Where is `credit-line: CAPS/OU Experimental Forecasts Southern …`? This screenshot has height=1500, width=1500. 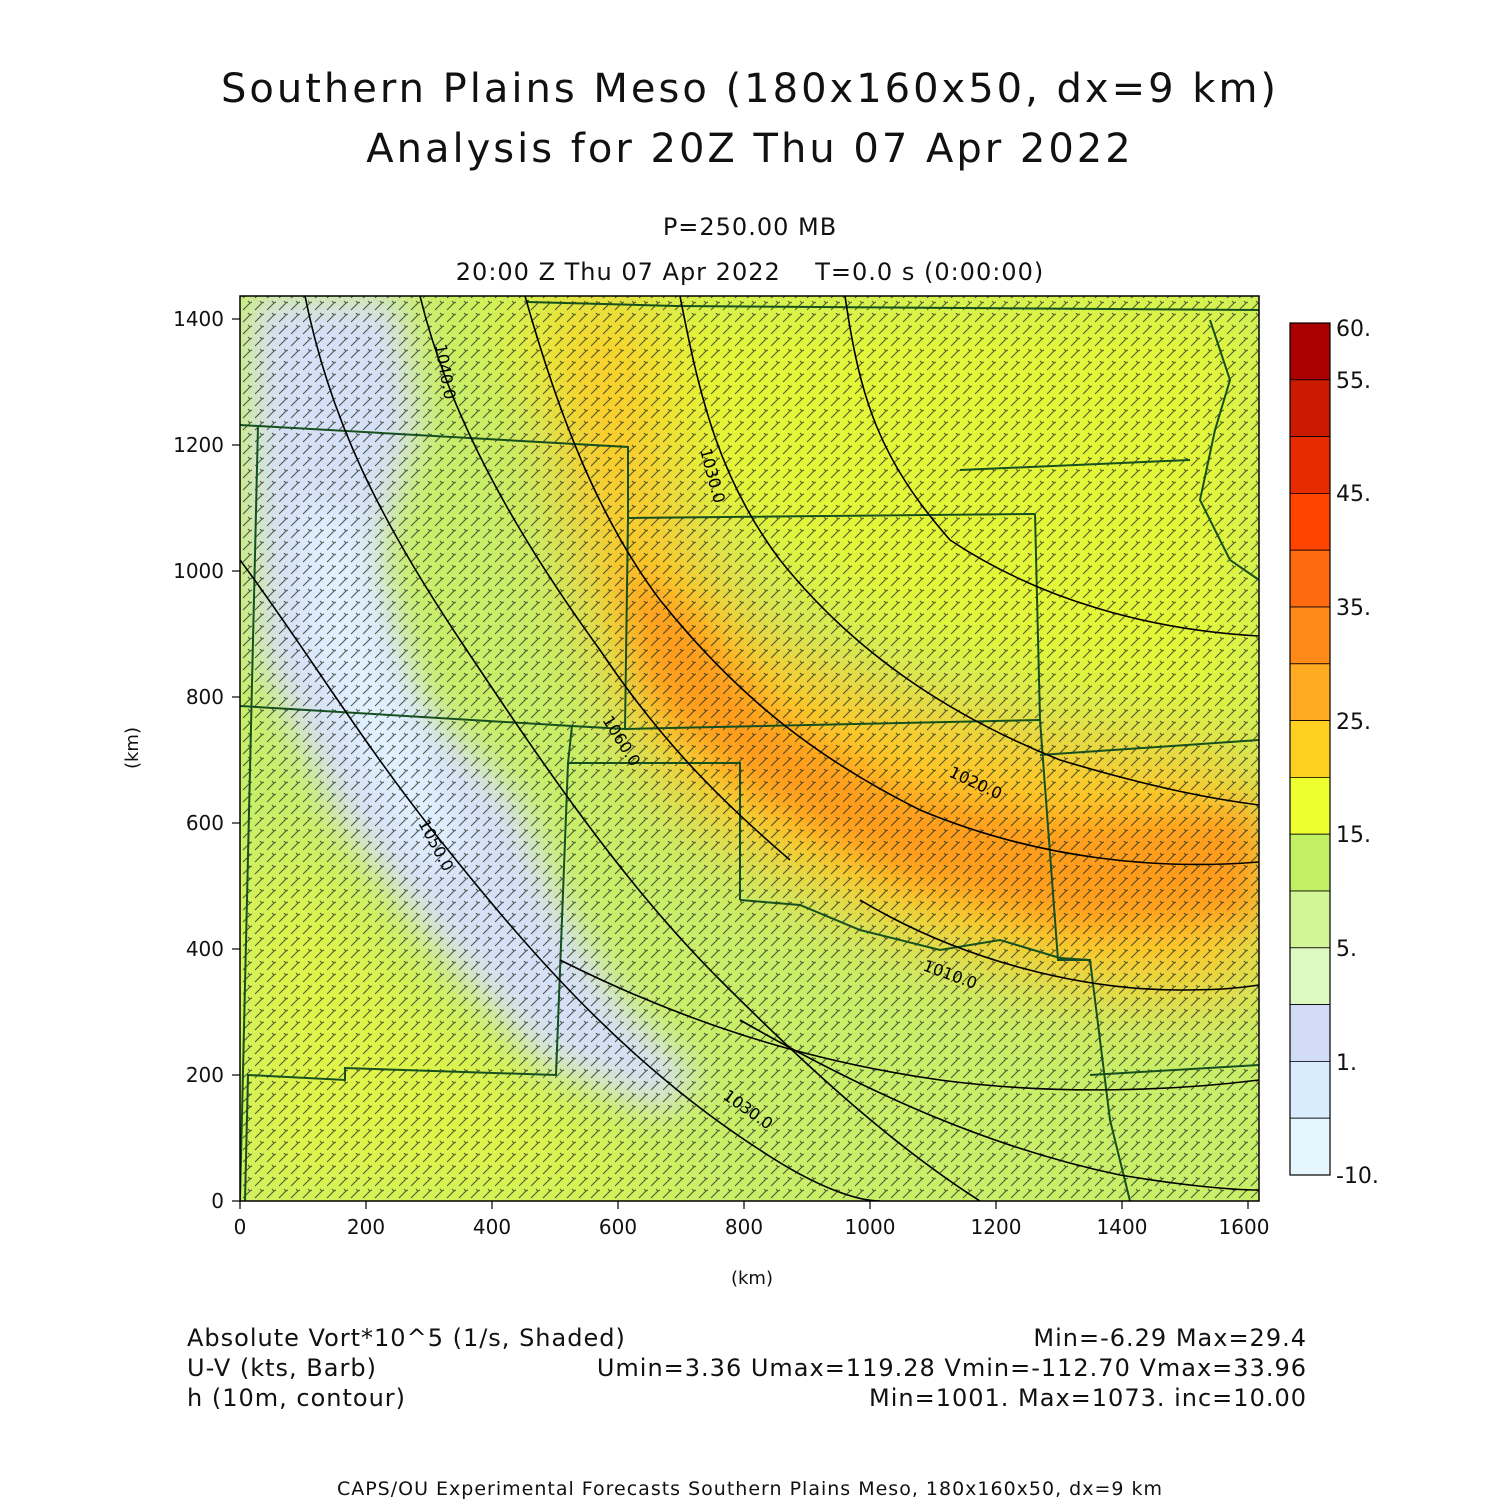
credit-line: CAPS/OU Experimental Forecasts Southern … is located at coordinates (750, 1489).